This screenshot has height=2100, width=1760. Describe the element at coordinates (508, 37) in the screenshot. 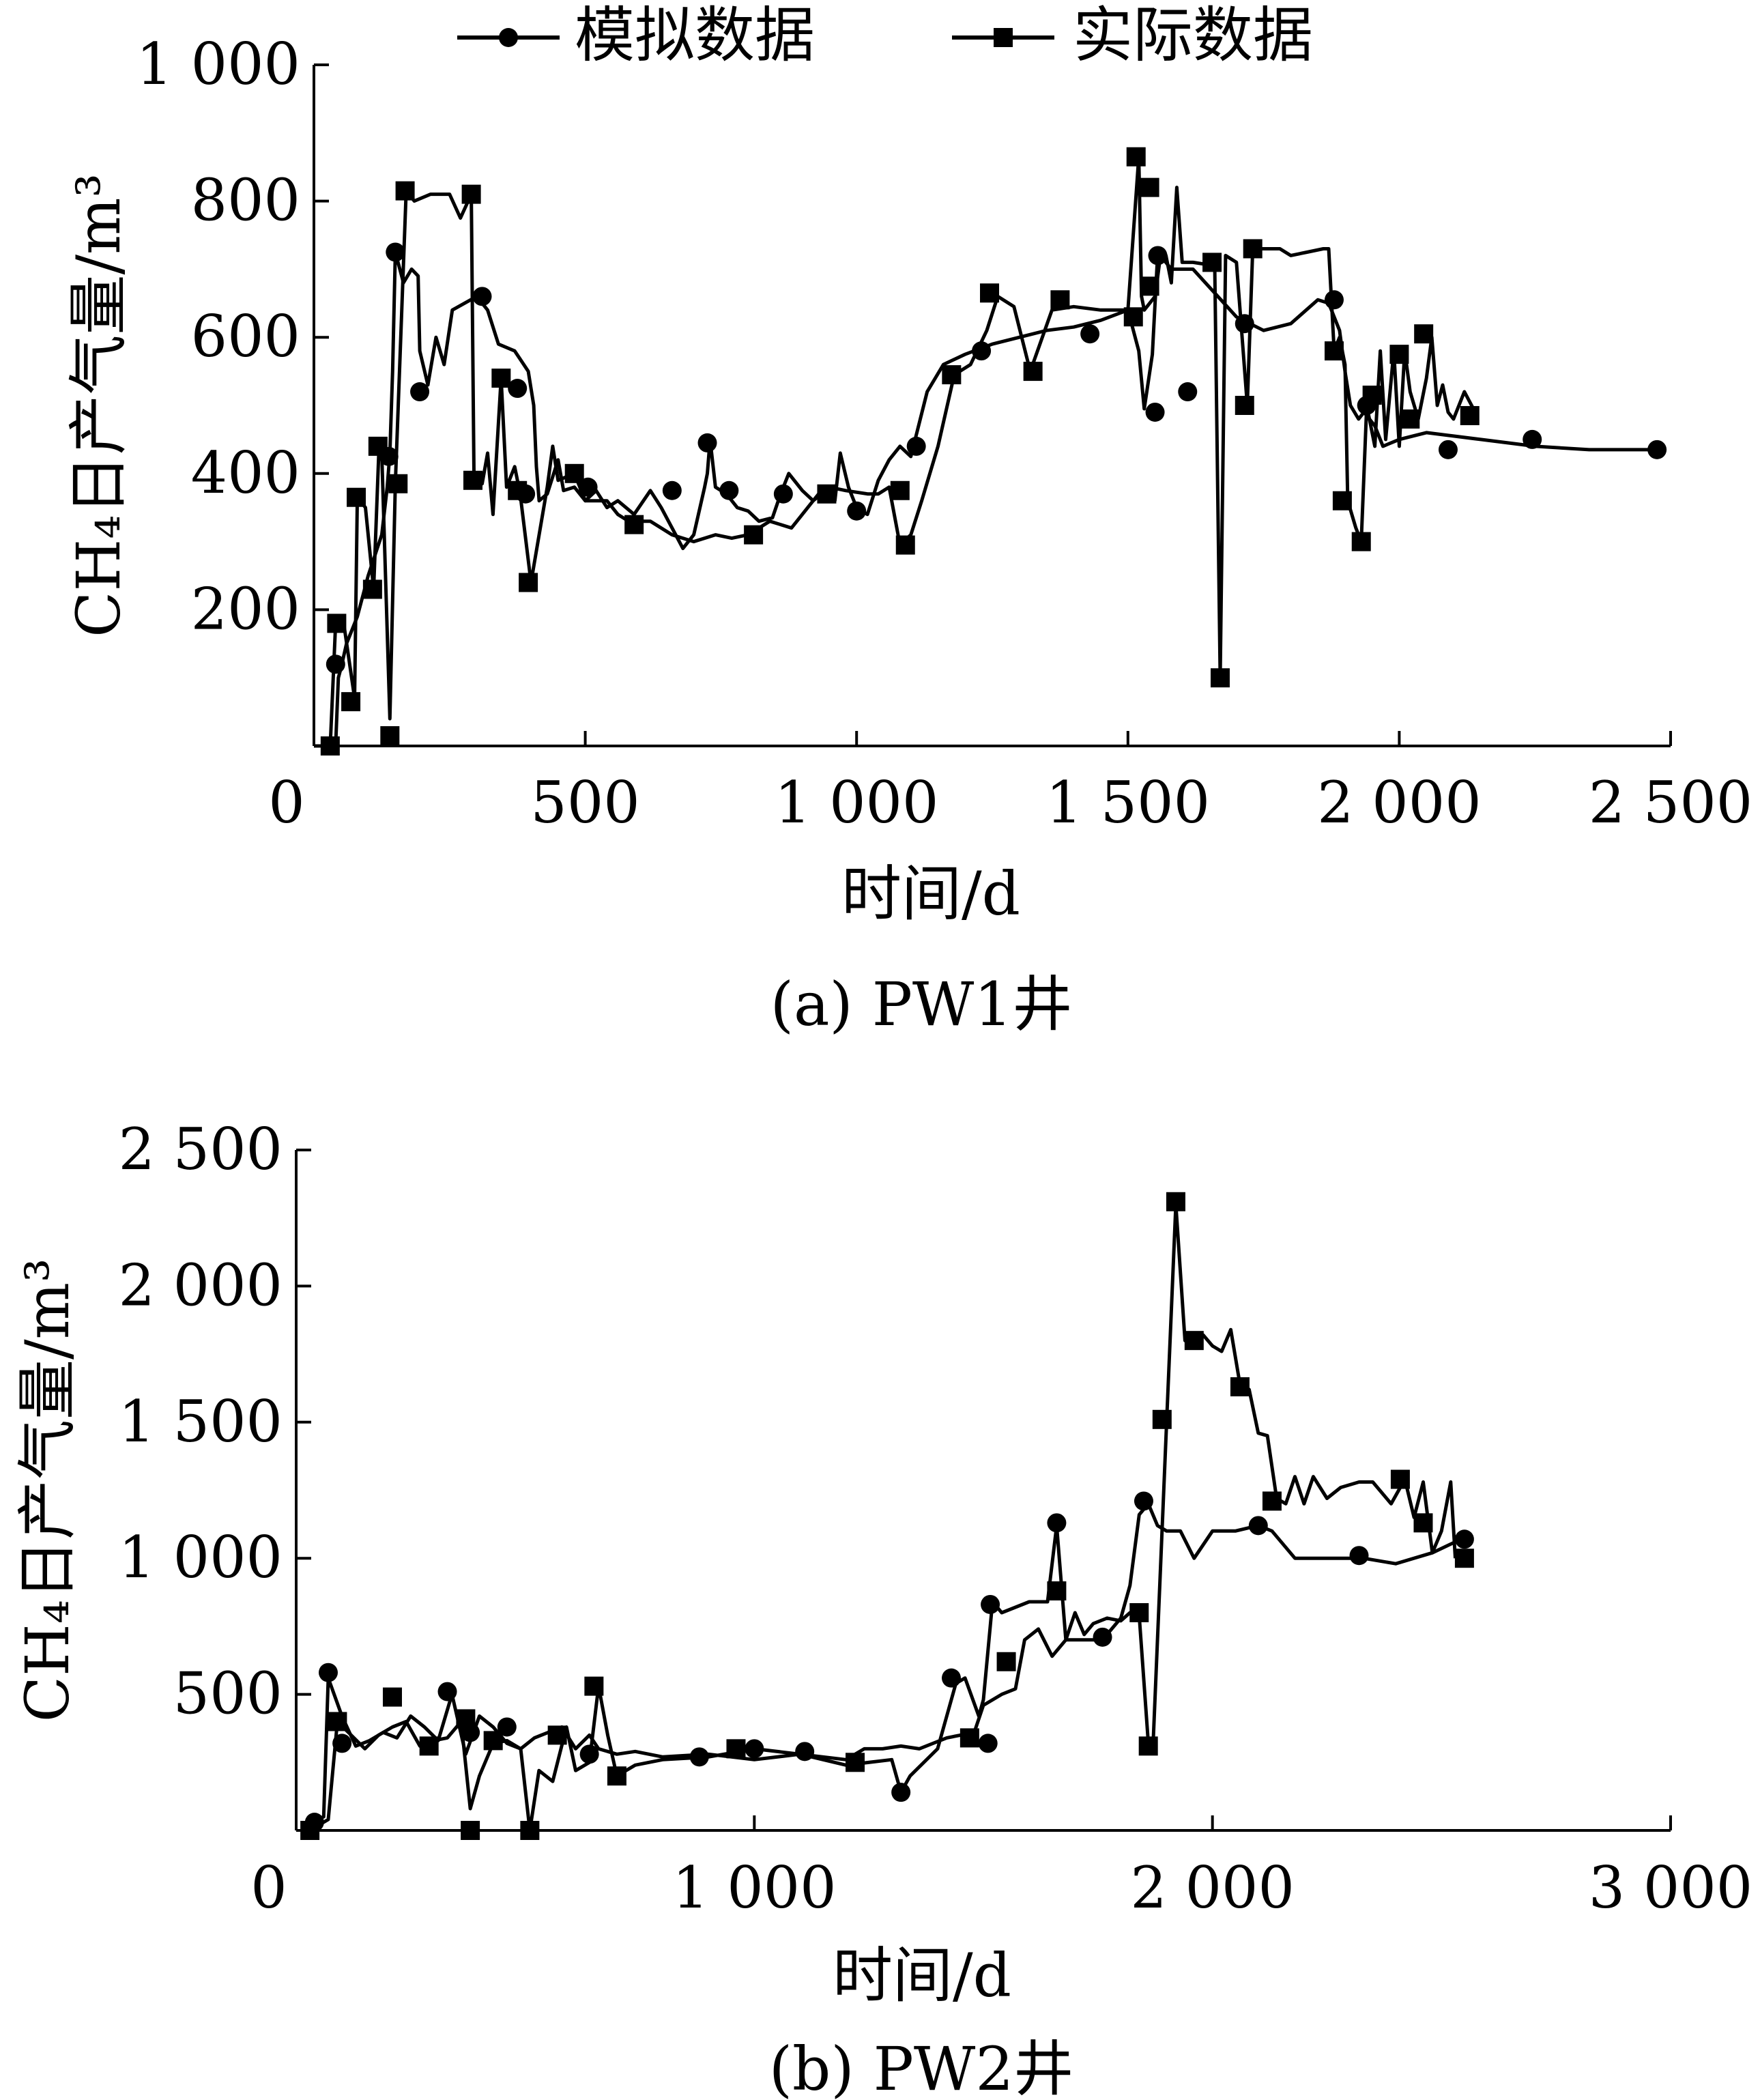

I see `legend-marker-circle` at that location.